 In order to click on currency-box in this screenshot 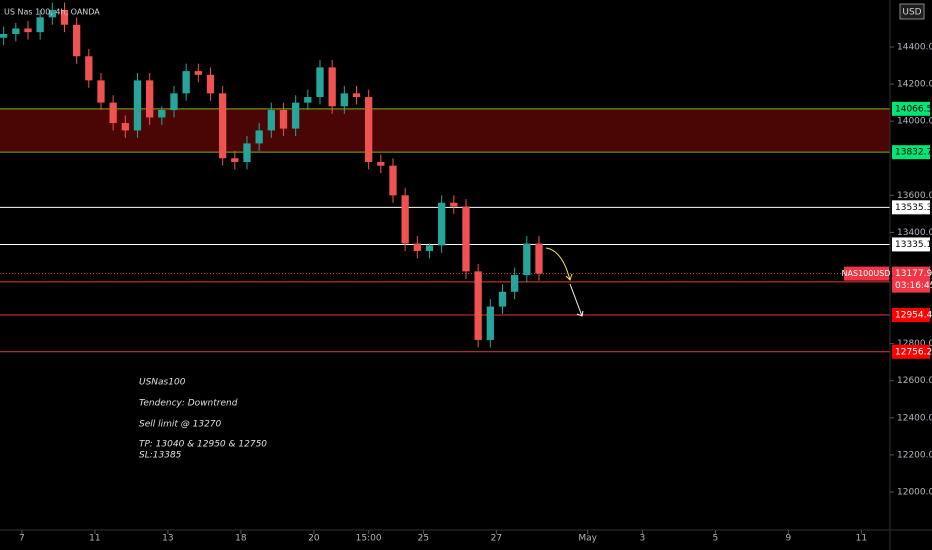, I will do `click(912, 11)`.